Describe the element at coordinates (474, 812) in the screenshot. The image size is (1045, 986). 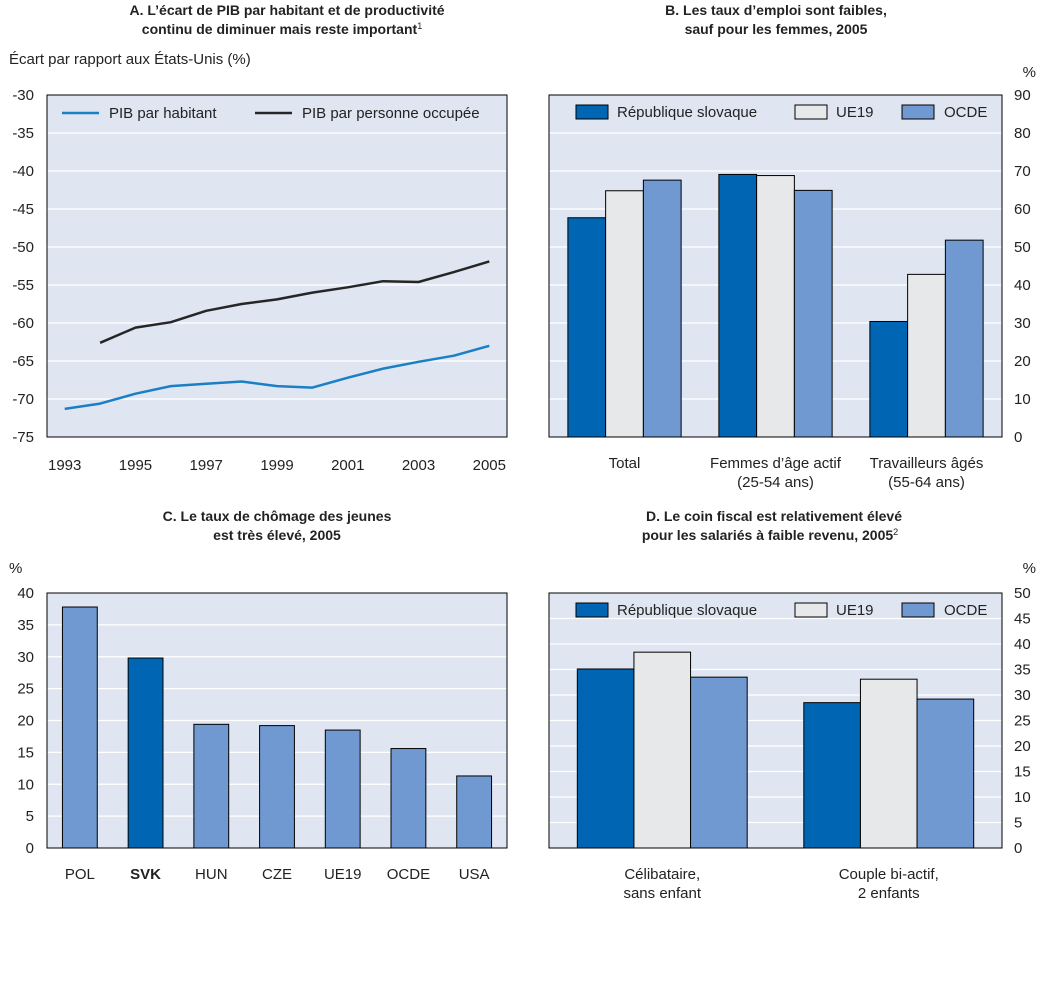
I see `bar-usa` at that location.